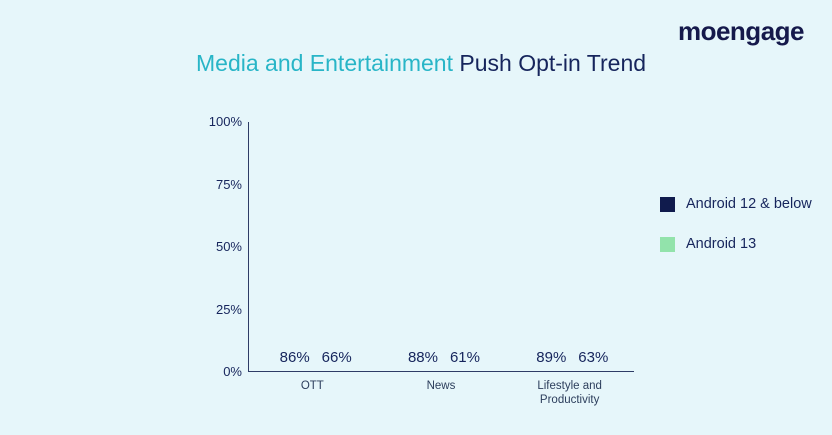 Image resolution: width=832 pixels, height=435 pixels. What do you see at coordinates (228, 184) in the screenshot?
I see `y-tick-label: 75%` at bounding box center [228, 184].